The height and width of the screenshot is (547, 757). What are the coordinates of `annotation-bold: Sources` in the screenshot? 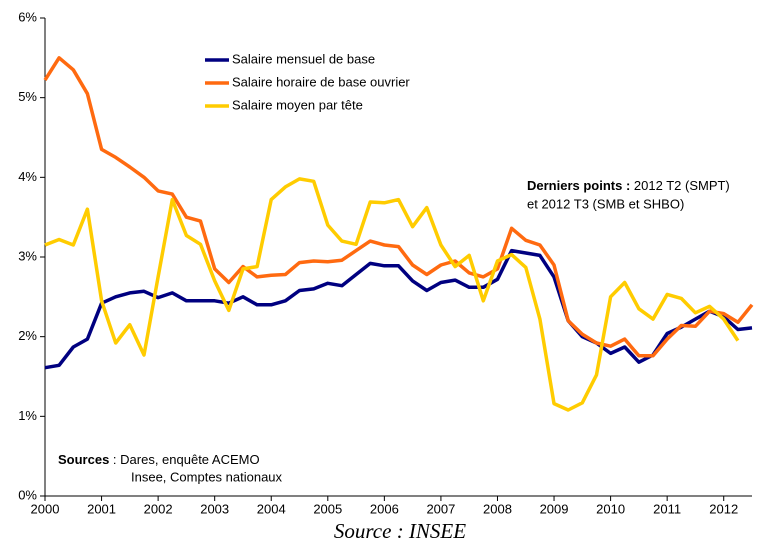 It's located at (83, 459).